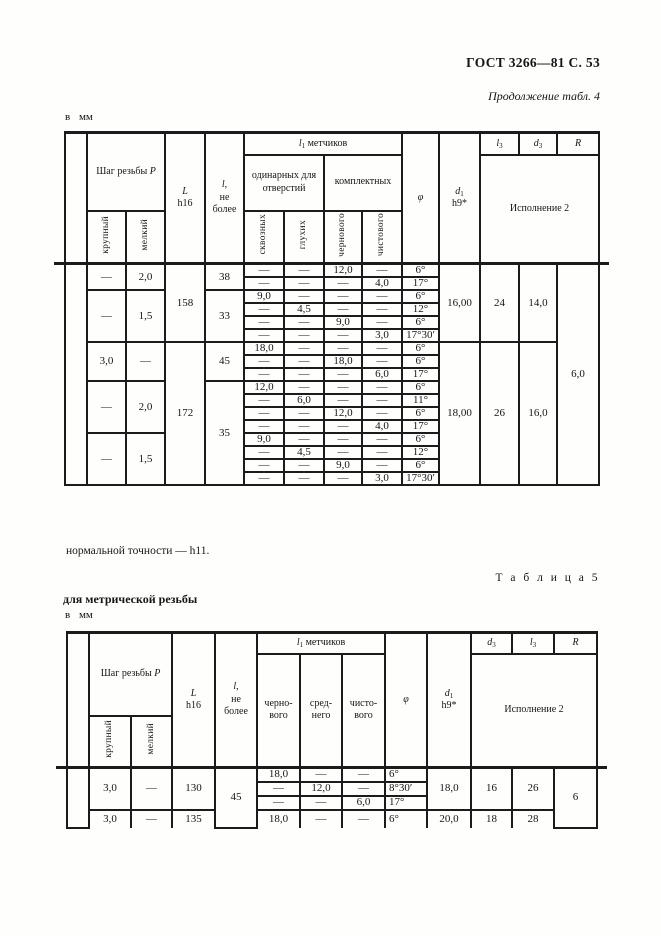  What do you see at coordinates (459, 413) in the screenshot?
I see `table-cell: 18,00` at bounding box center [459, 413].